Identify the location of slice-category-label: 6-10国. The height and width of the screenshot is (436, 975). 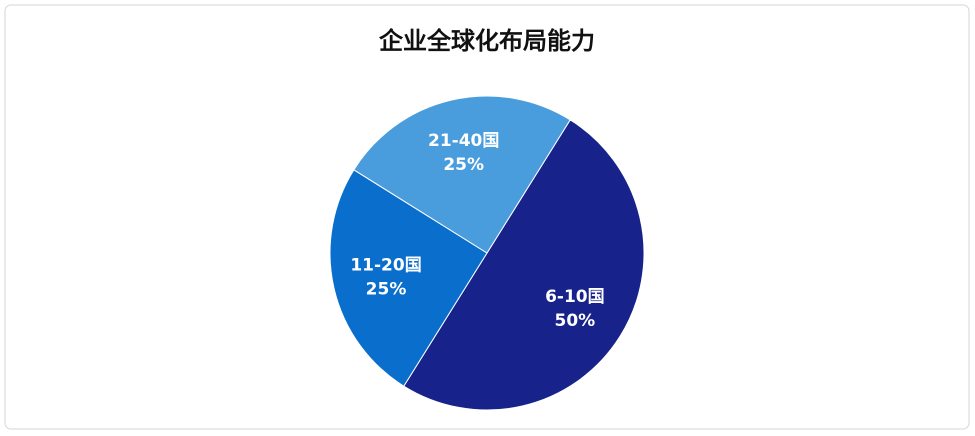
(575, 297).